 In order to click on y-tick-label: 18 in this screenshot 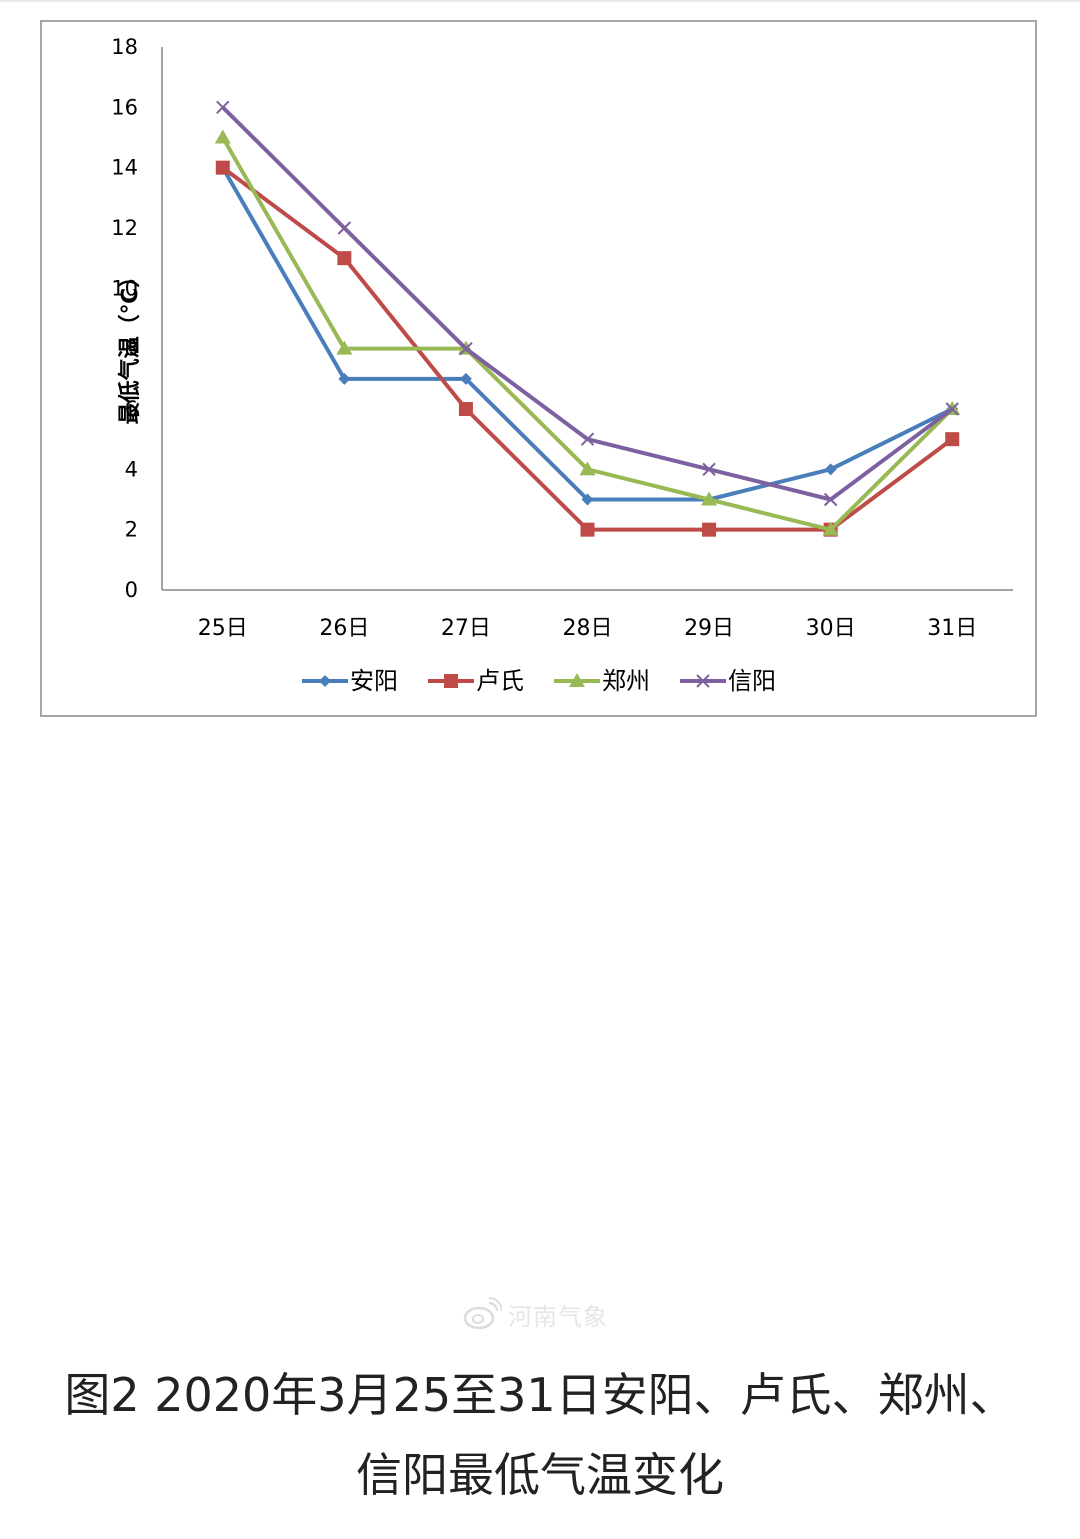, I will do `click(124, 47)`.